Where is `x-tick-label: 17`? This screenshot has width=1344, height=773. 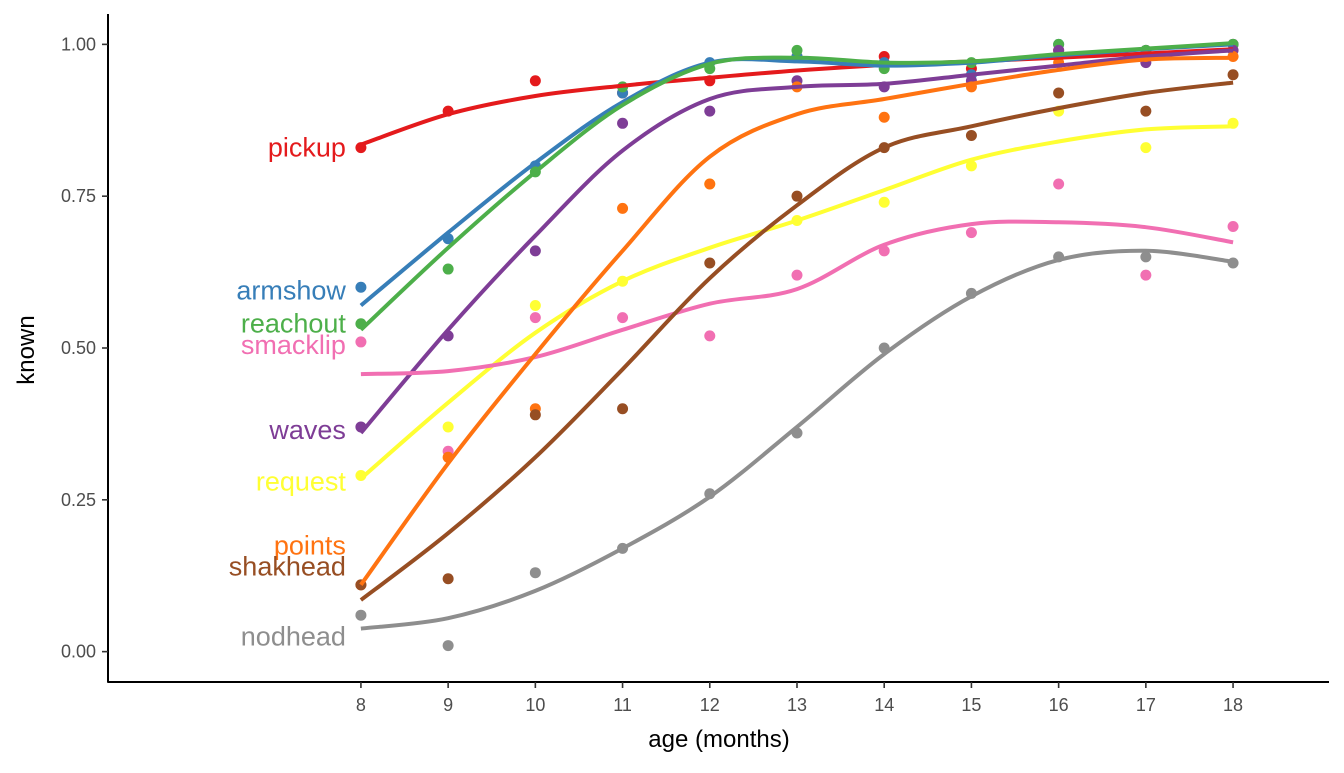
x-tick-label: 17 is located at coordinates (1146, 705).